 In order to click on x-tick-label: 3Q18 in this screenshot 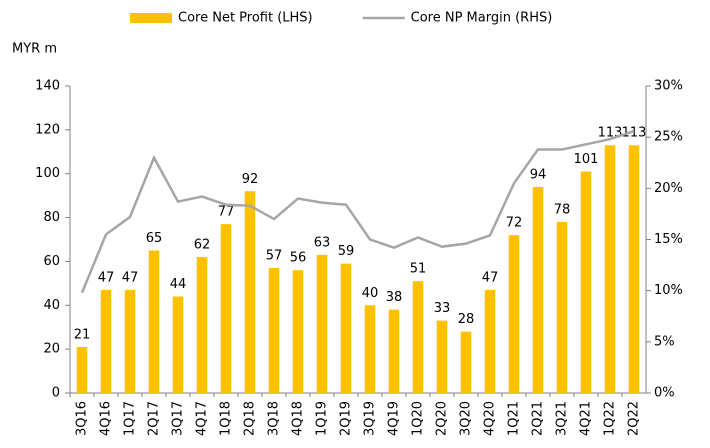, I will do `click(274, 418)`.